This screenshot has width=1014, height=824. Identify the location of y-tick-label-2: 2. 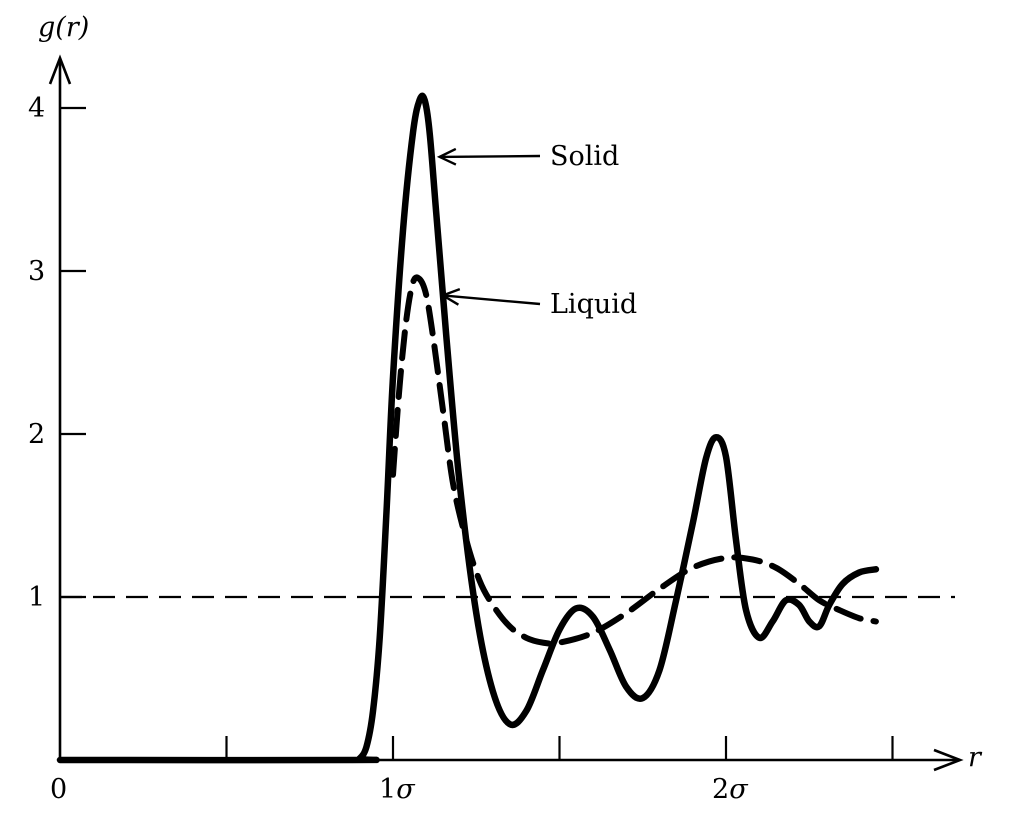
(36, 434).